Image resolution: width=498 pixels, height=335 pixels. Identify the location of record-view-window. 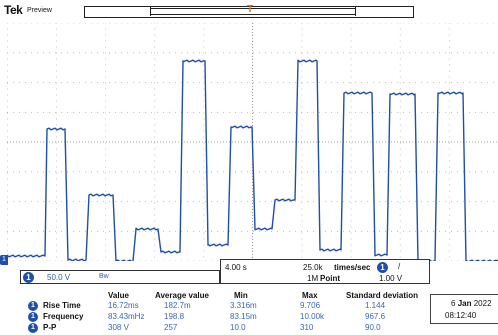
(253, 11).